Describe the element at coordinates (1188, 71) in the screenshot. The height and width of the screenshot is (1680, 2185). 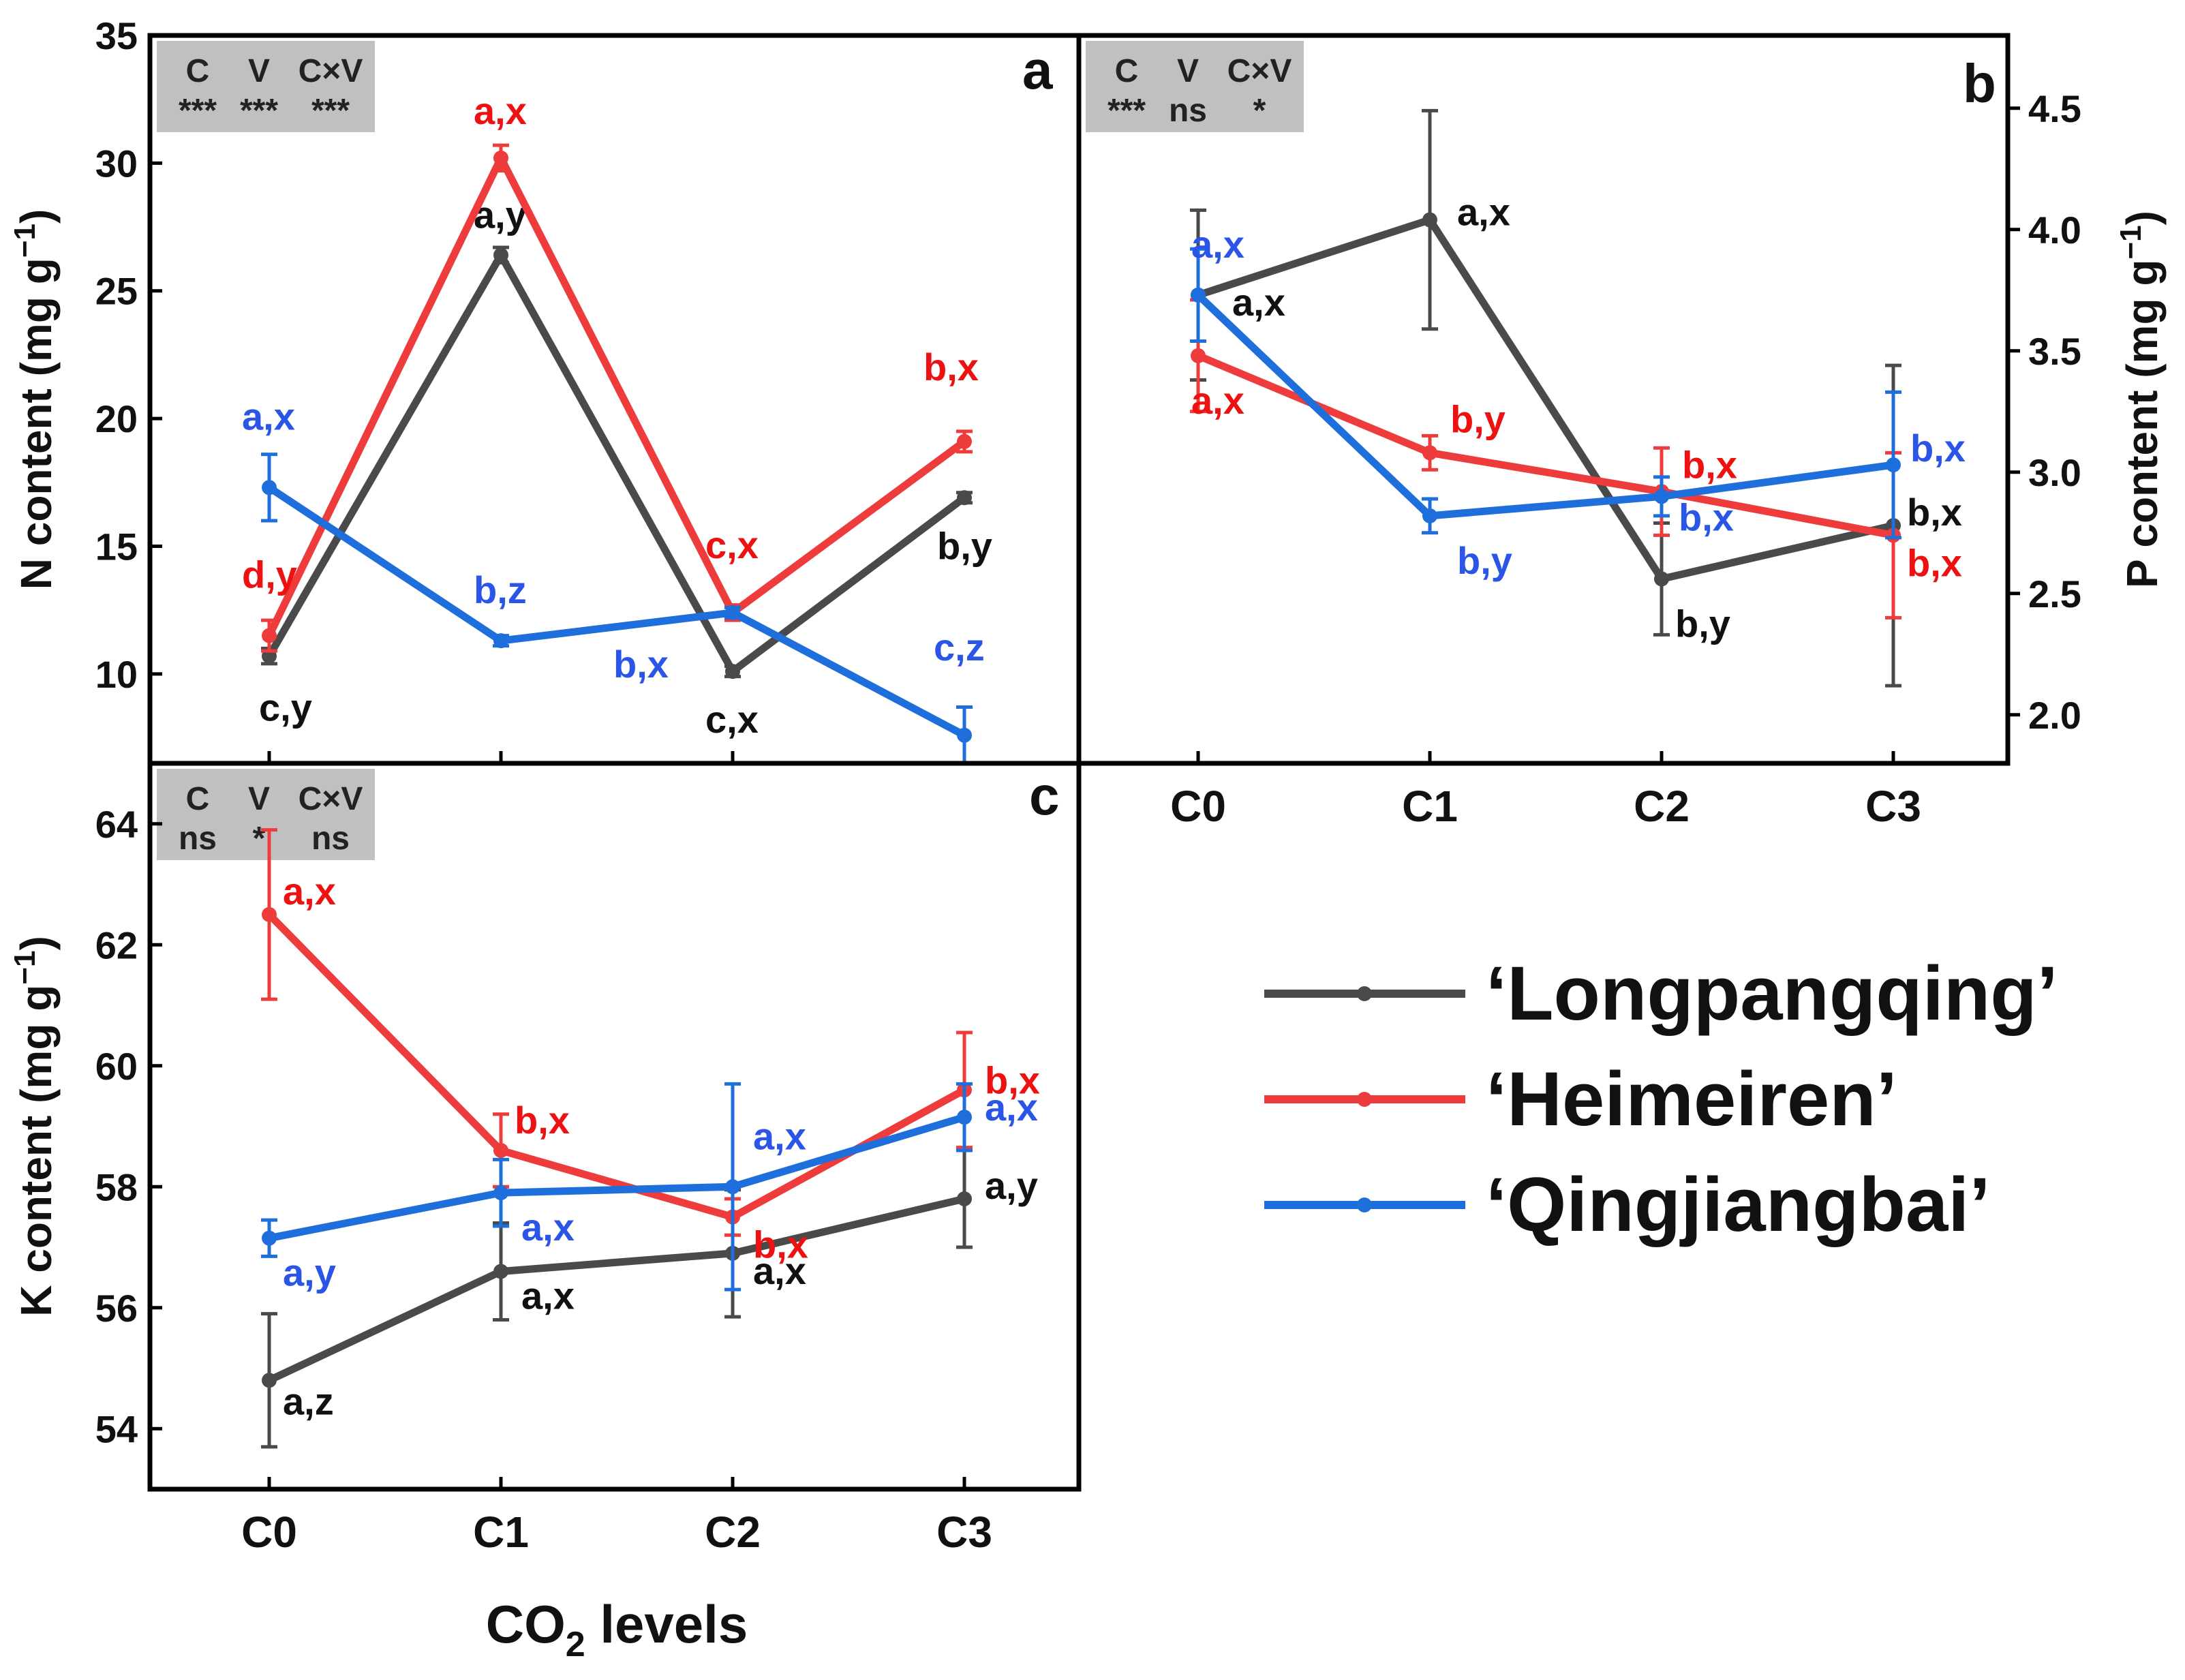
I see `stats-header: V` at that location.